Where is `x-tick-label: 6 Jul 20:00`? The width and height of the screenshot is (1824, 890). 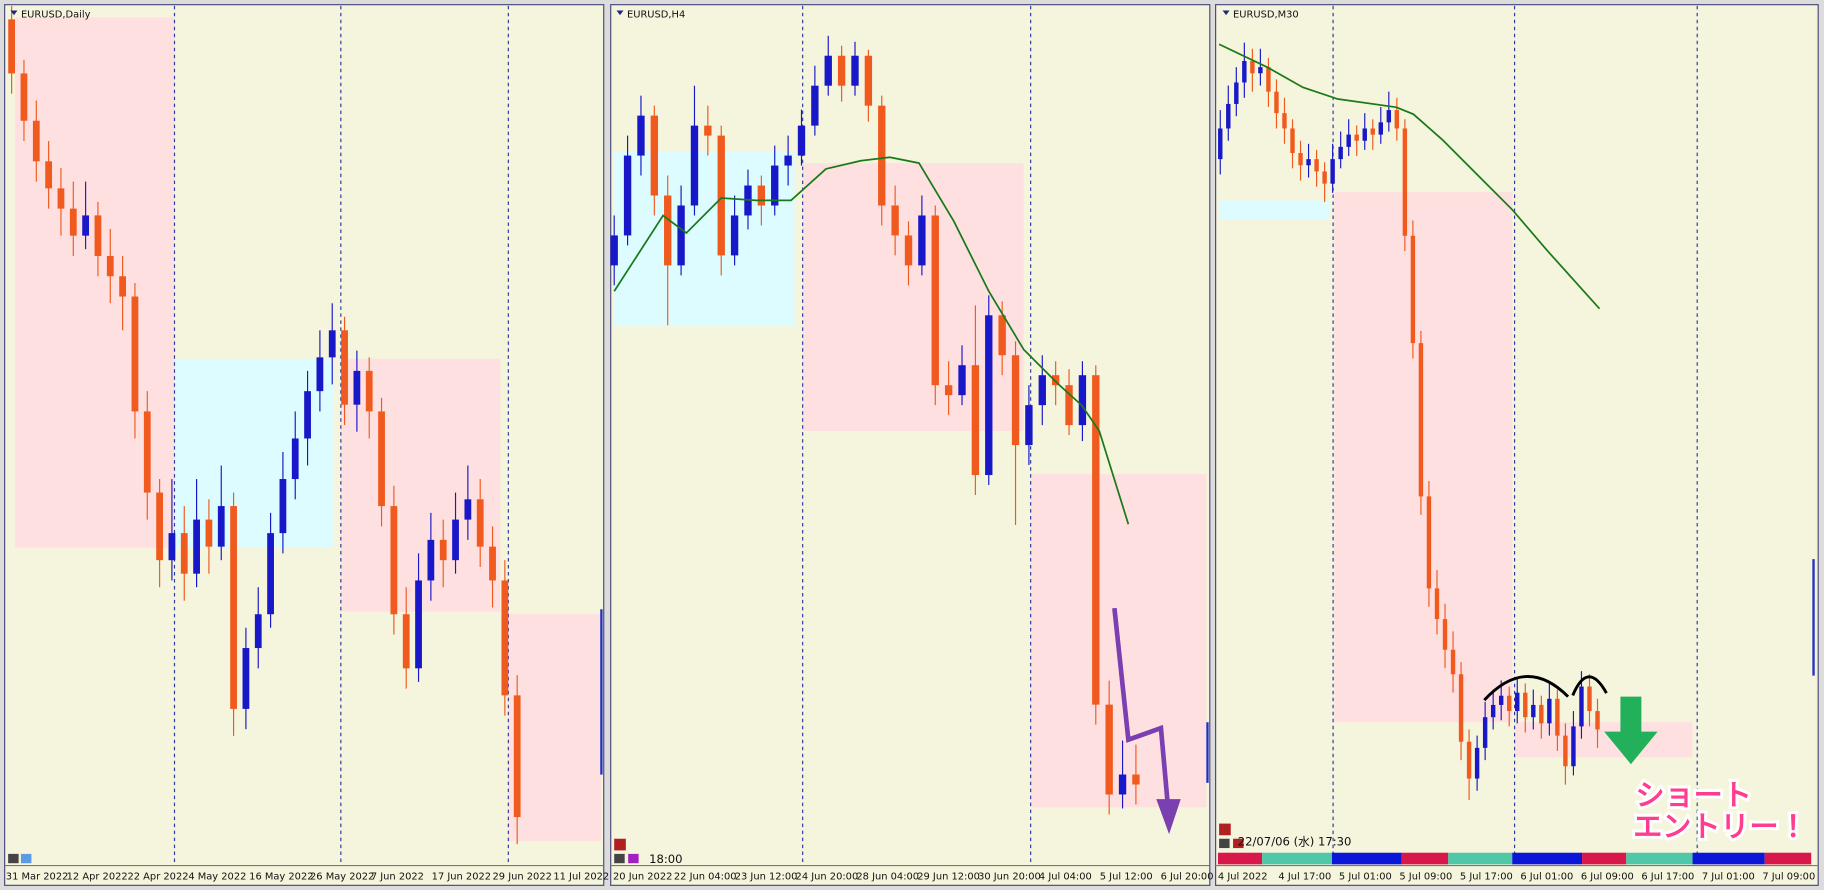
x-tick-label: 6 Jul 20:00 is located at coordinates (1187, 877).